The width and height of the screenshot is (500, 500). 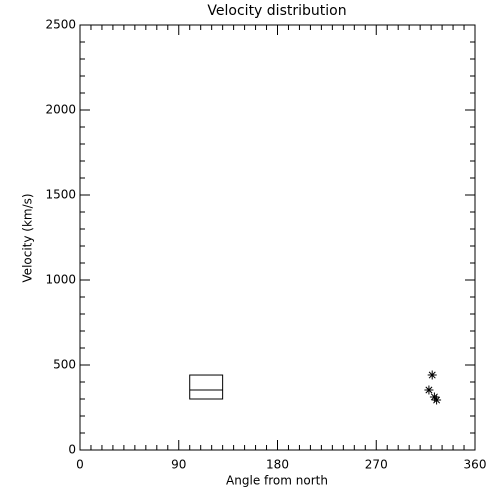 What do you see at coordinates (475, 465) in the screenshot?
I see `x-tick-label: 360` at bounding box center [475, 465].